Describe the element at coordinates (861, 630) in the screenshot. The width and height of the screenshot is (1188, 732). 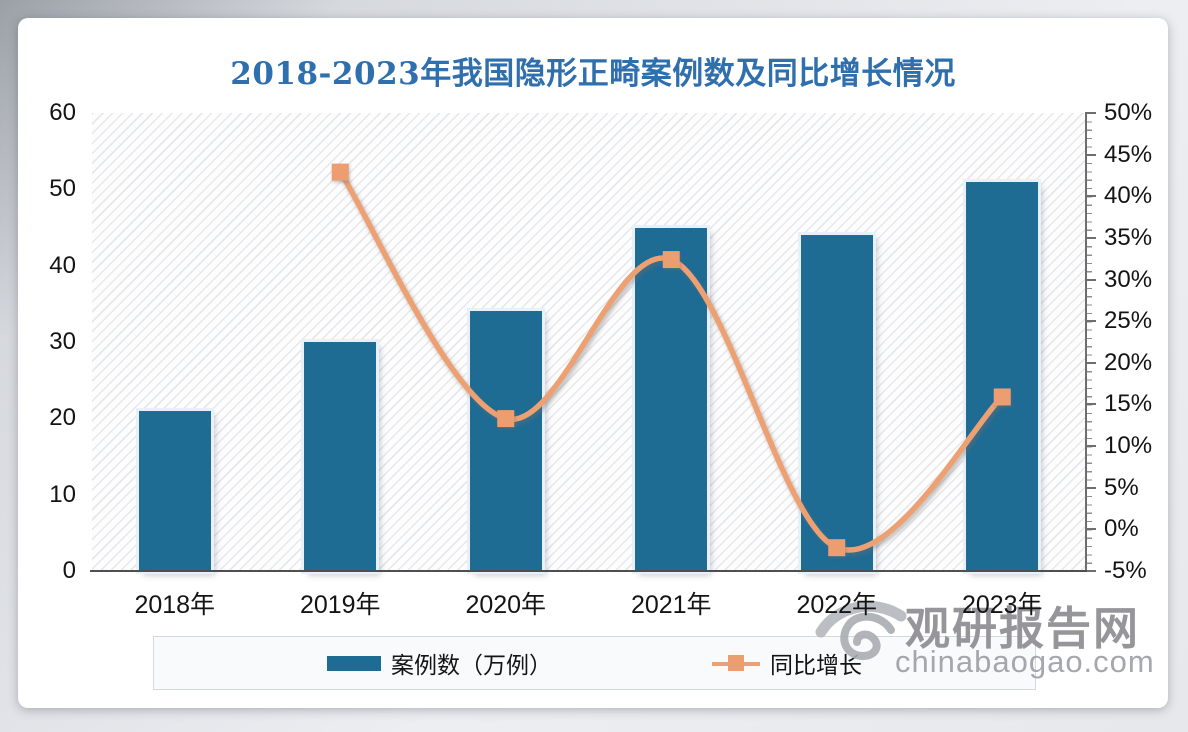
I see `watermark-logo-icon` at that location.